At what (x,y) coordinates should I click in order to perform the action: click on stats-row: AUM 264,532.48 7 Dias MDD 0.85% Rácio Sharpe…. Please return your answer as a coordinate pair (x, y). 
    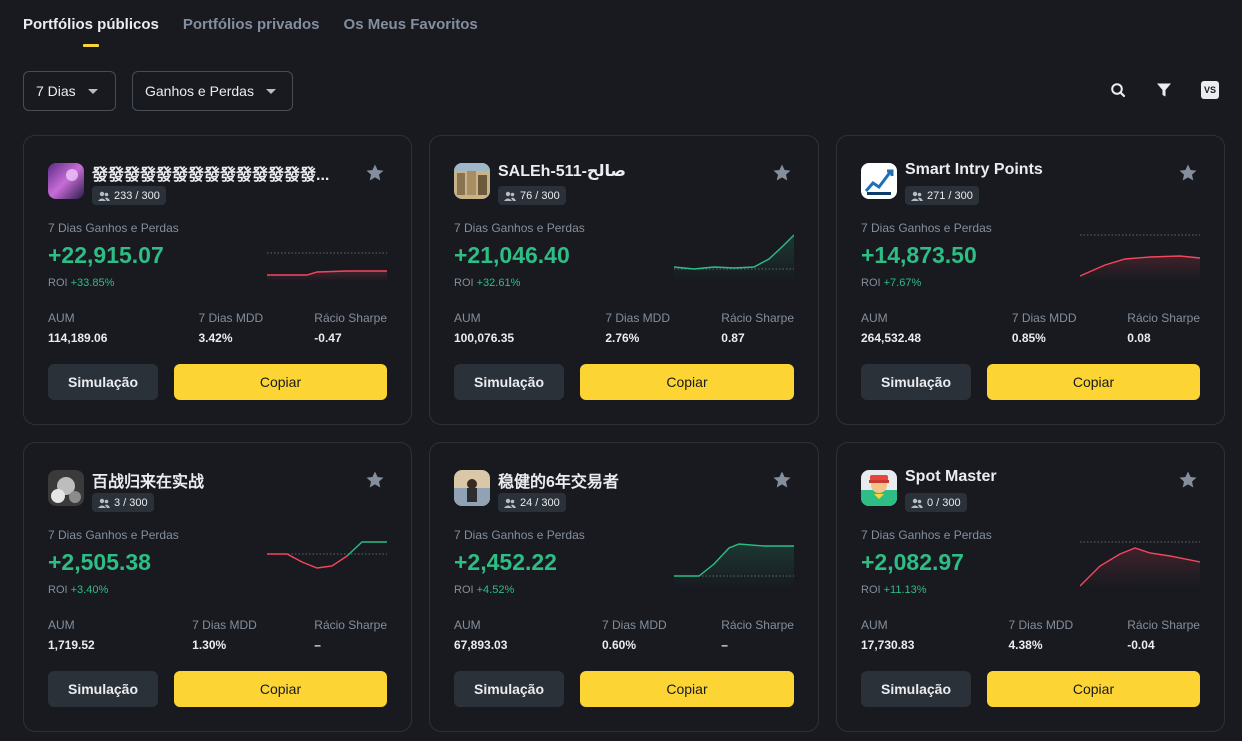
    Looking at the image, I should click on (1030, 328).